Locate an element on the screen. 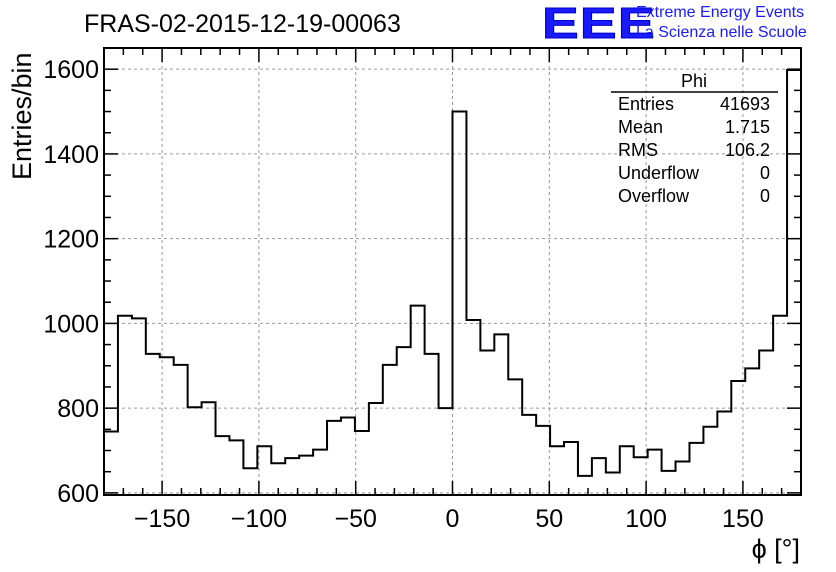 The width and height of the screenshot is (836, 572). eee-logo: EEE is located at coordinates (598, 24).